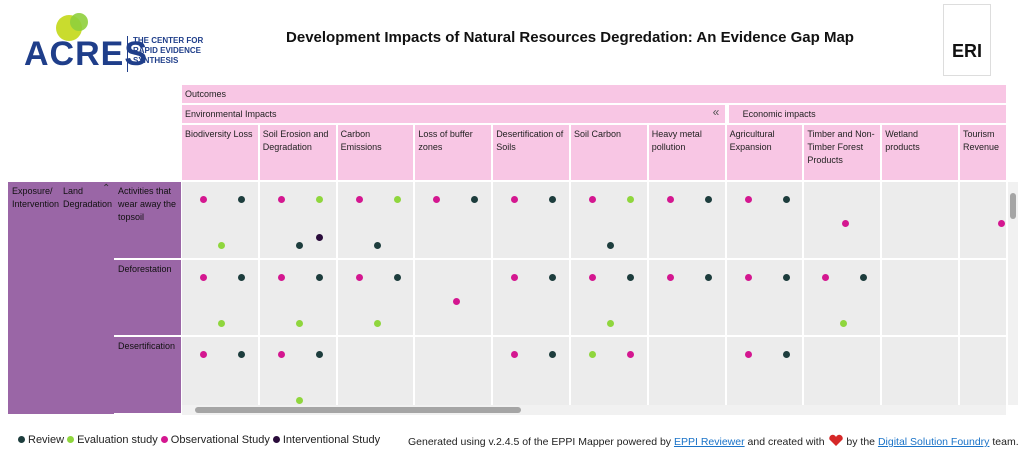 The width and height of the screenshot is (1024, 454). I want to click on collapse-icon: «, so click(716, 112).